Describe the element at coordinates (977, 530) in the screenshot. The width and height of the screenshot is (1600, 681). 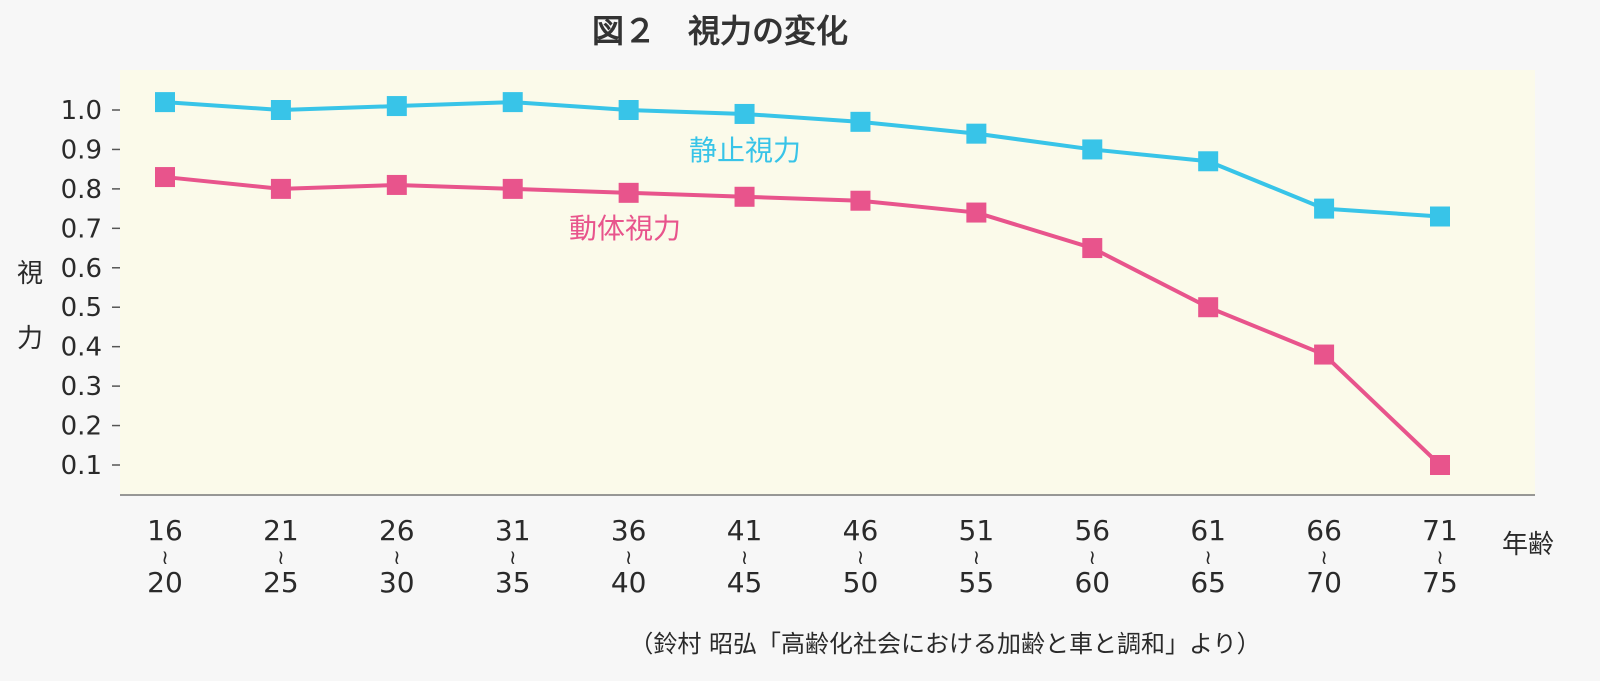
I see `x-tick-label-from: 51` at that location.